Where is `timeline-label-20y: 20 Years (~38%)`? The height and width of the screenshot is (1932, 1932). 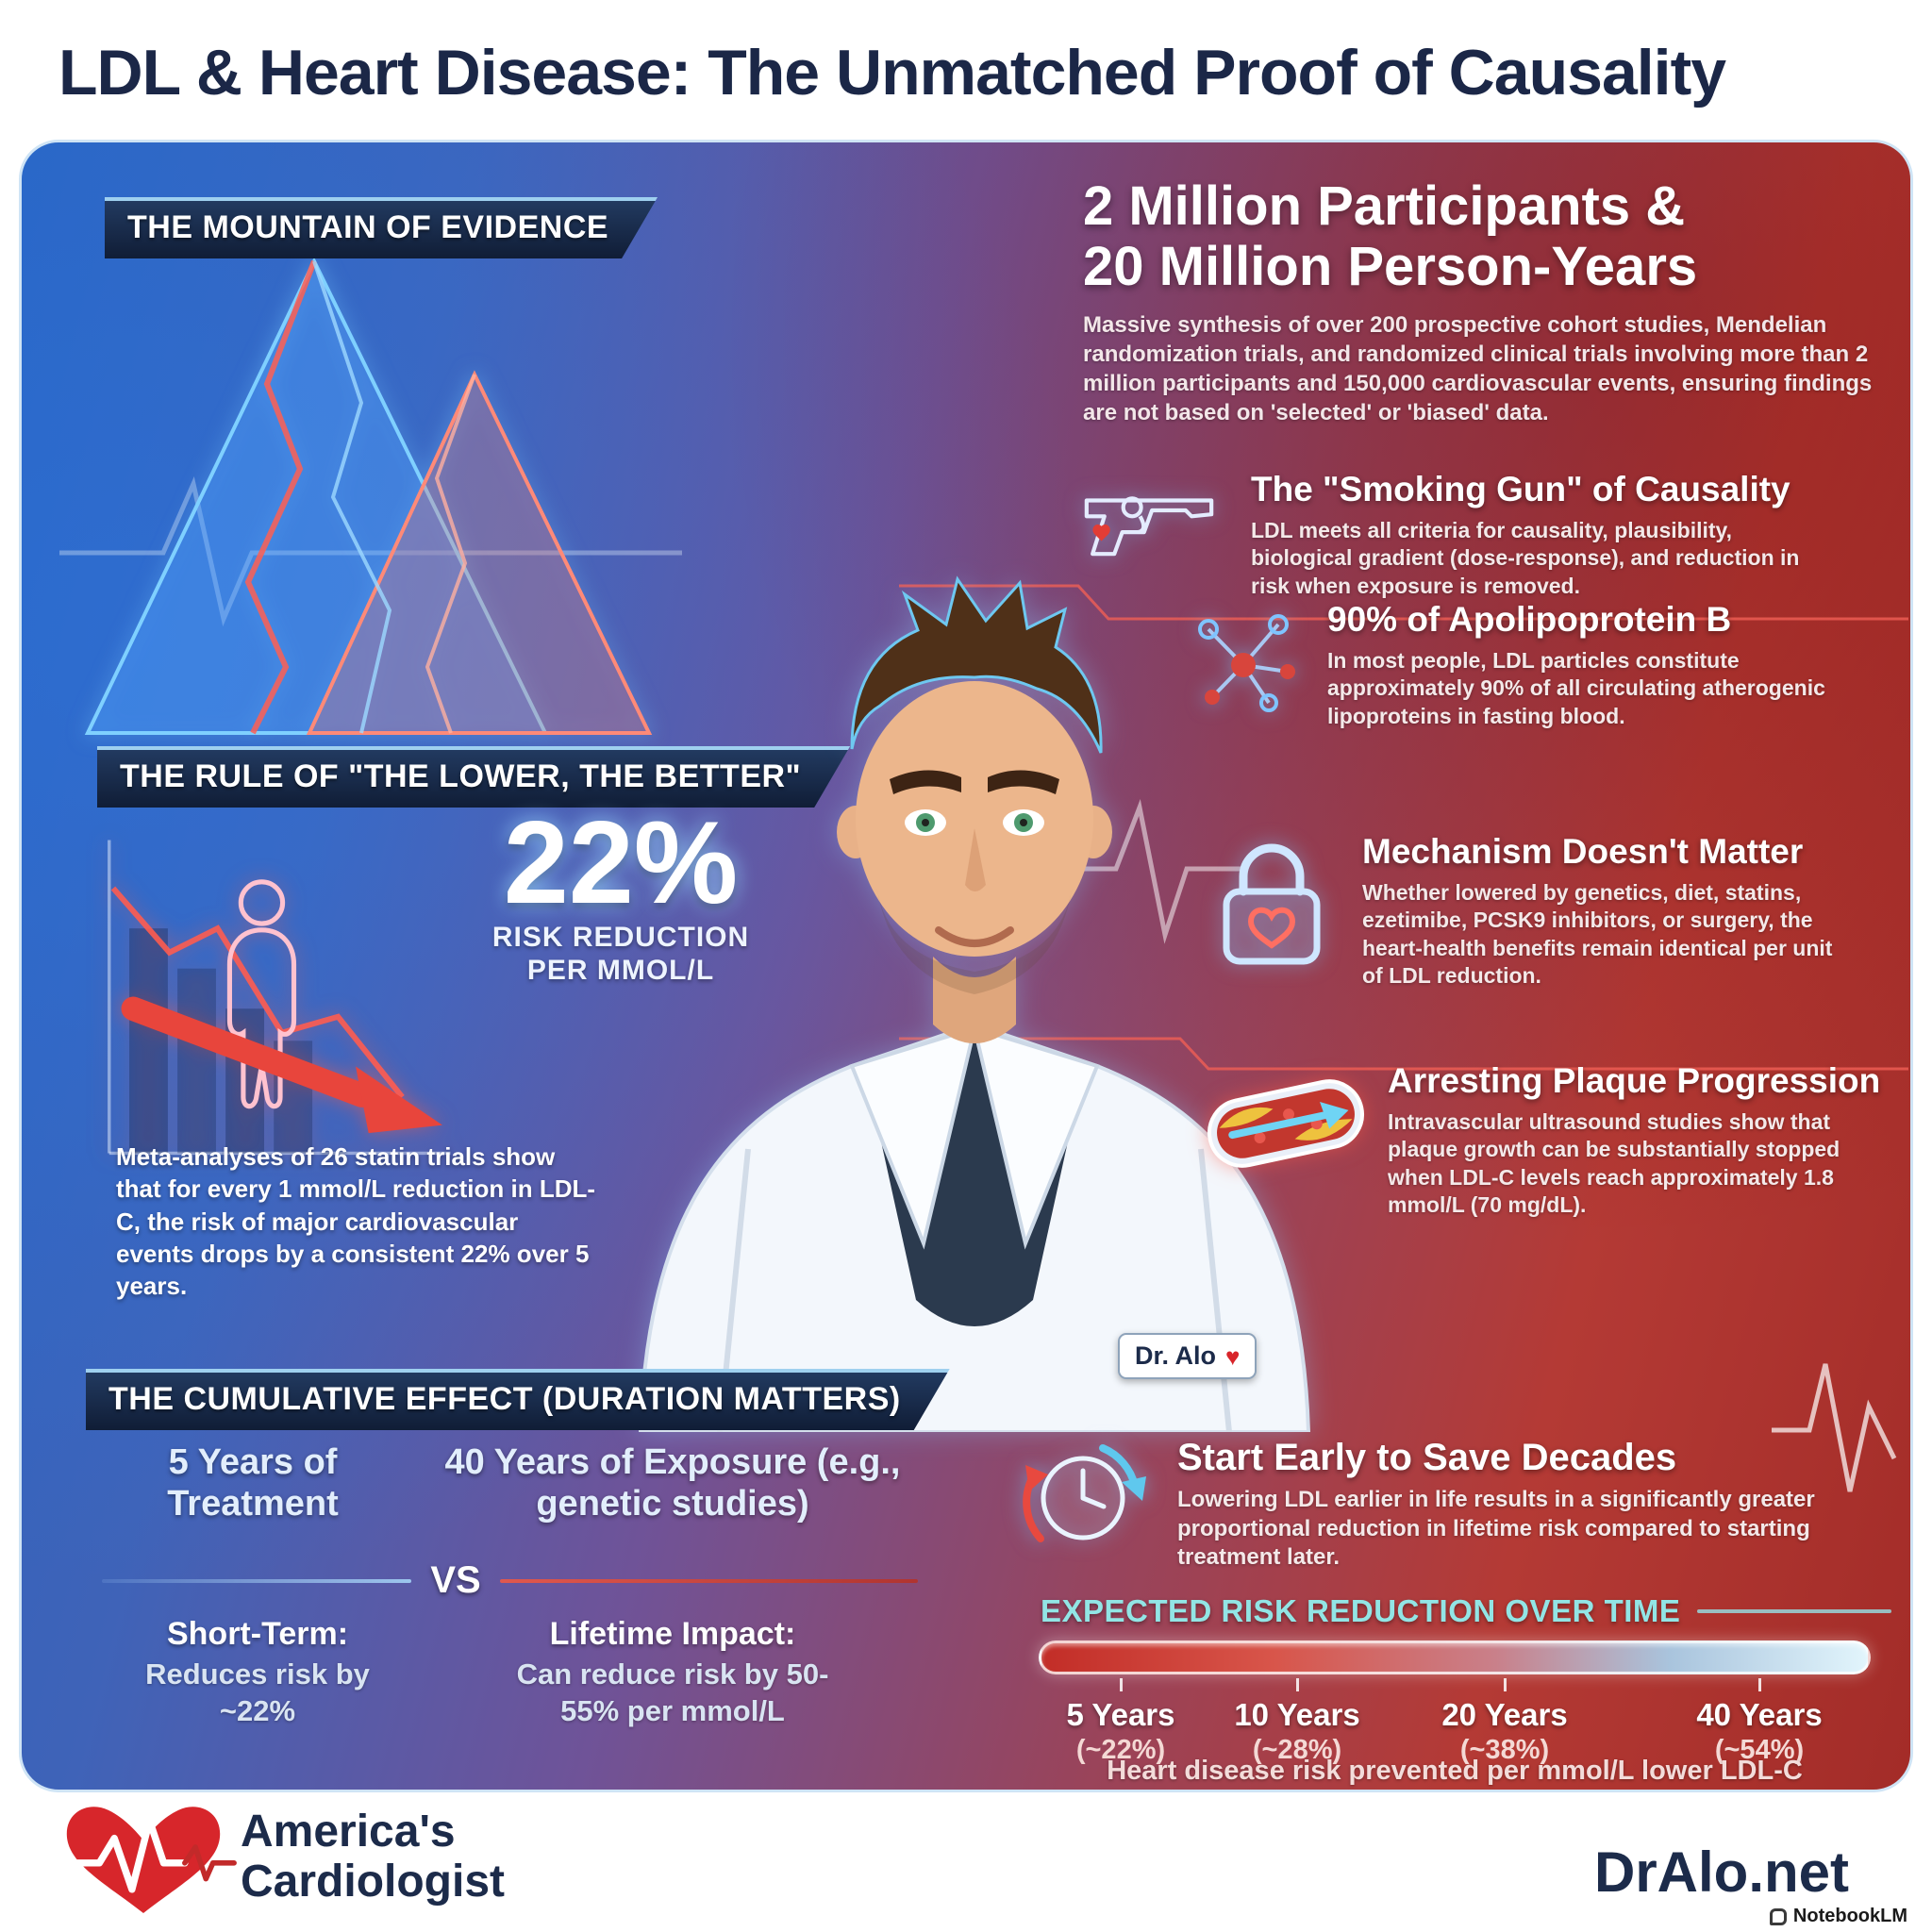
timeline-label-20y: 20 Years (~38%) is located at coordinates (1505, 1731).